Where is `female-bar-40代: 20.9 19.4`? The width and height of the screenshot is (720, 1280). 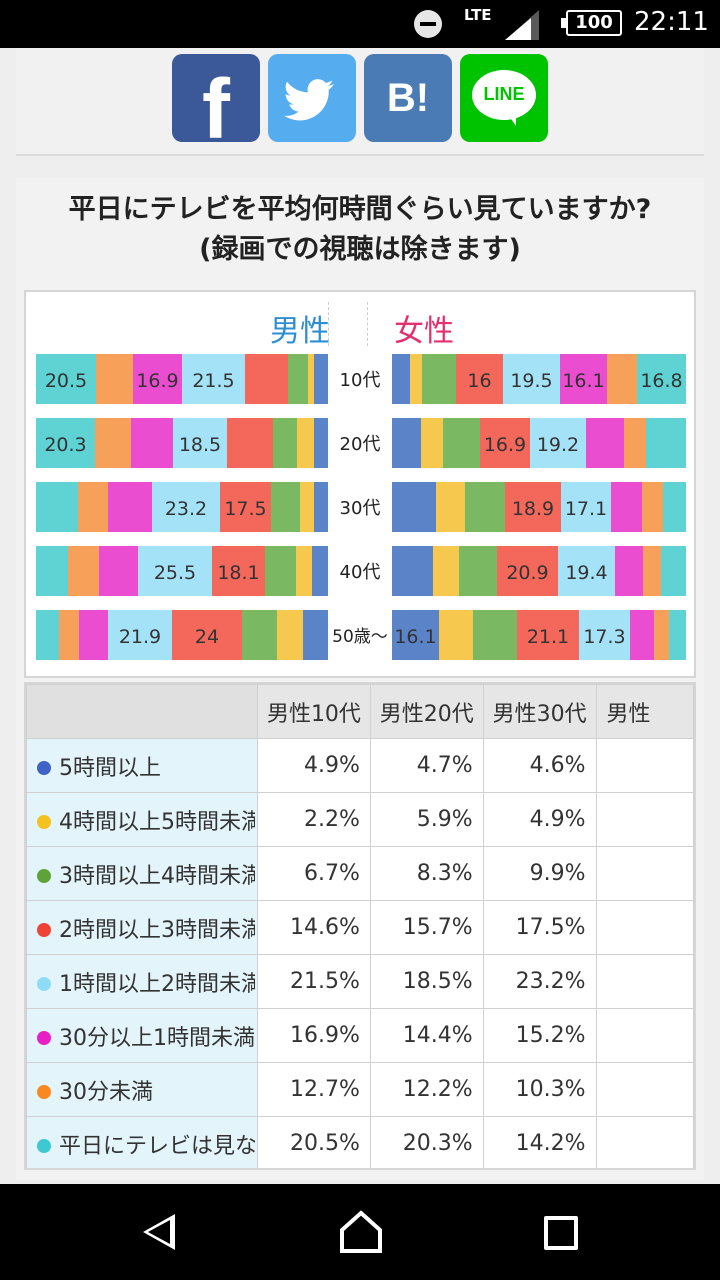 female-bar-40代: 20.9 19.4 is located at coordinates (539, 571).